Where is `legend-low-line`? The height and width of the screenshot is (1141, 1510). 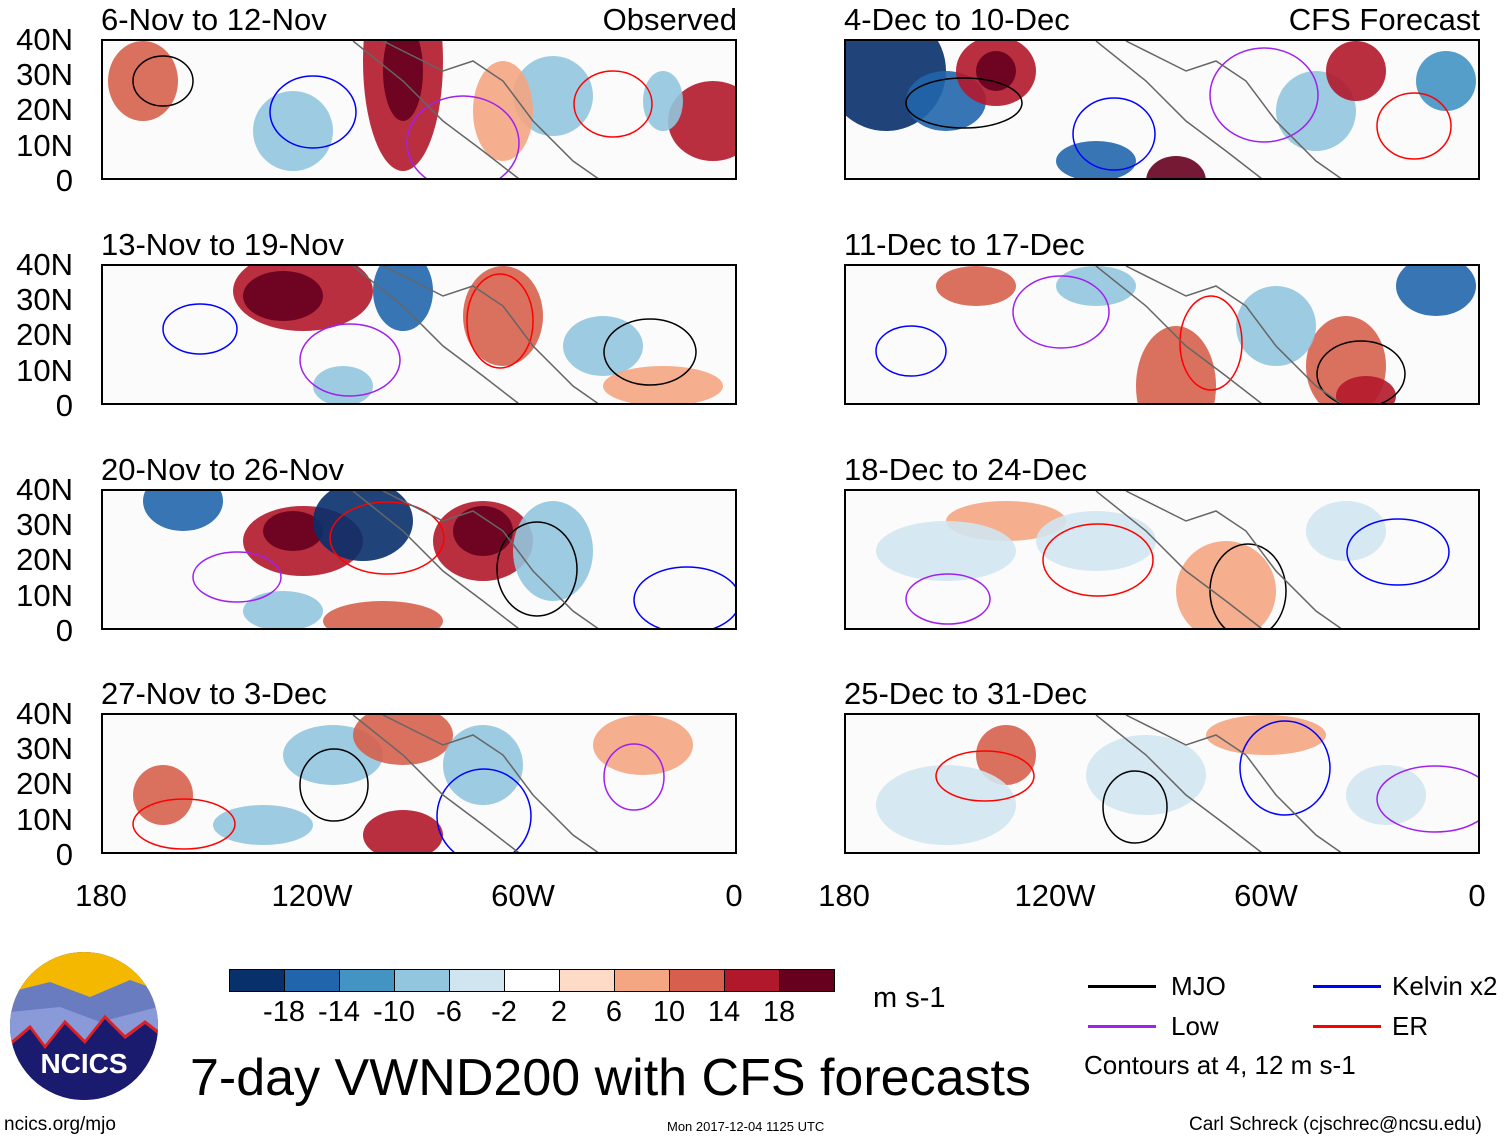 legend-low-line is located at coordinates (1122, 1026).